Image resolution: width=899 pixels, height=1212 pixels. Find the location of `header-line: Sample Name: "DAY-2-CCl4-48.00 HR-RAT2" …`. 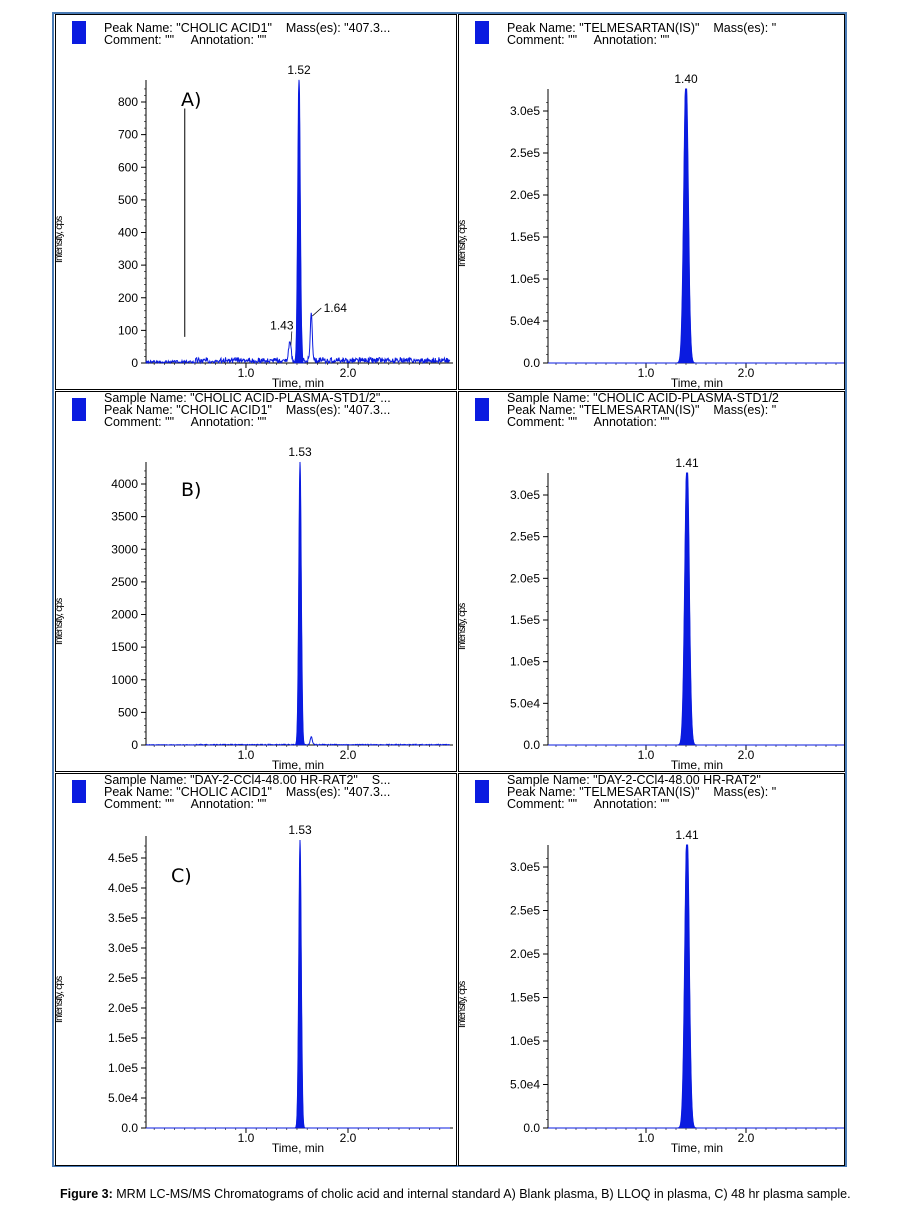

header-line: Sample Name: "DAY-2-CCl4-48.00 HR-RAT2" … is located at coordinates (247, 780).